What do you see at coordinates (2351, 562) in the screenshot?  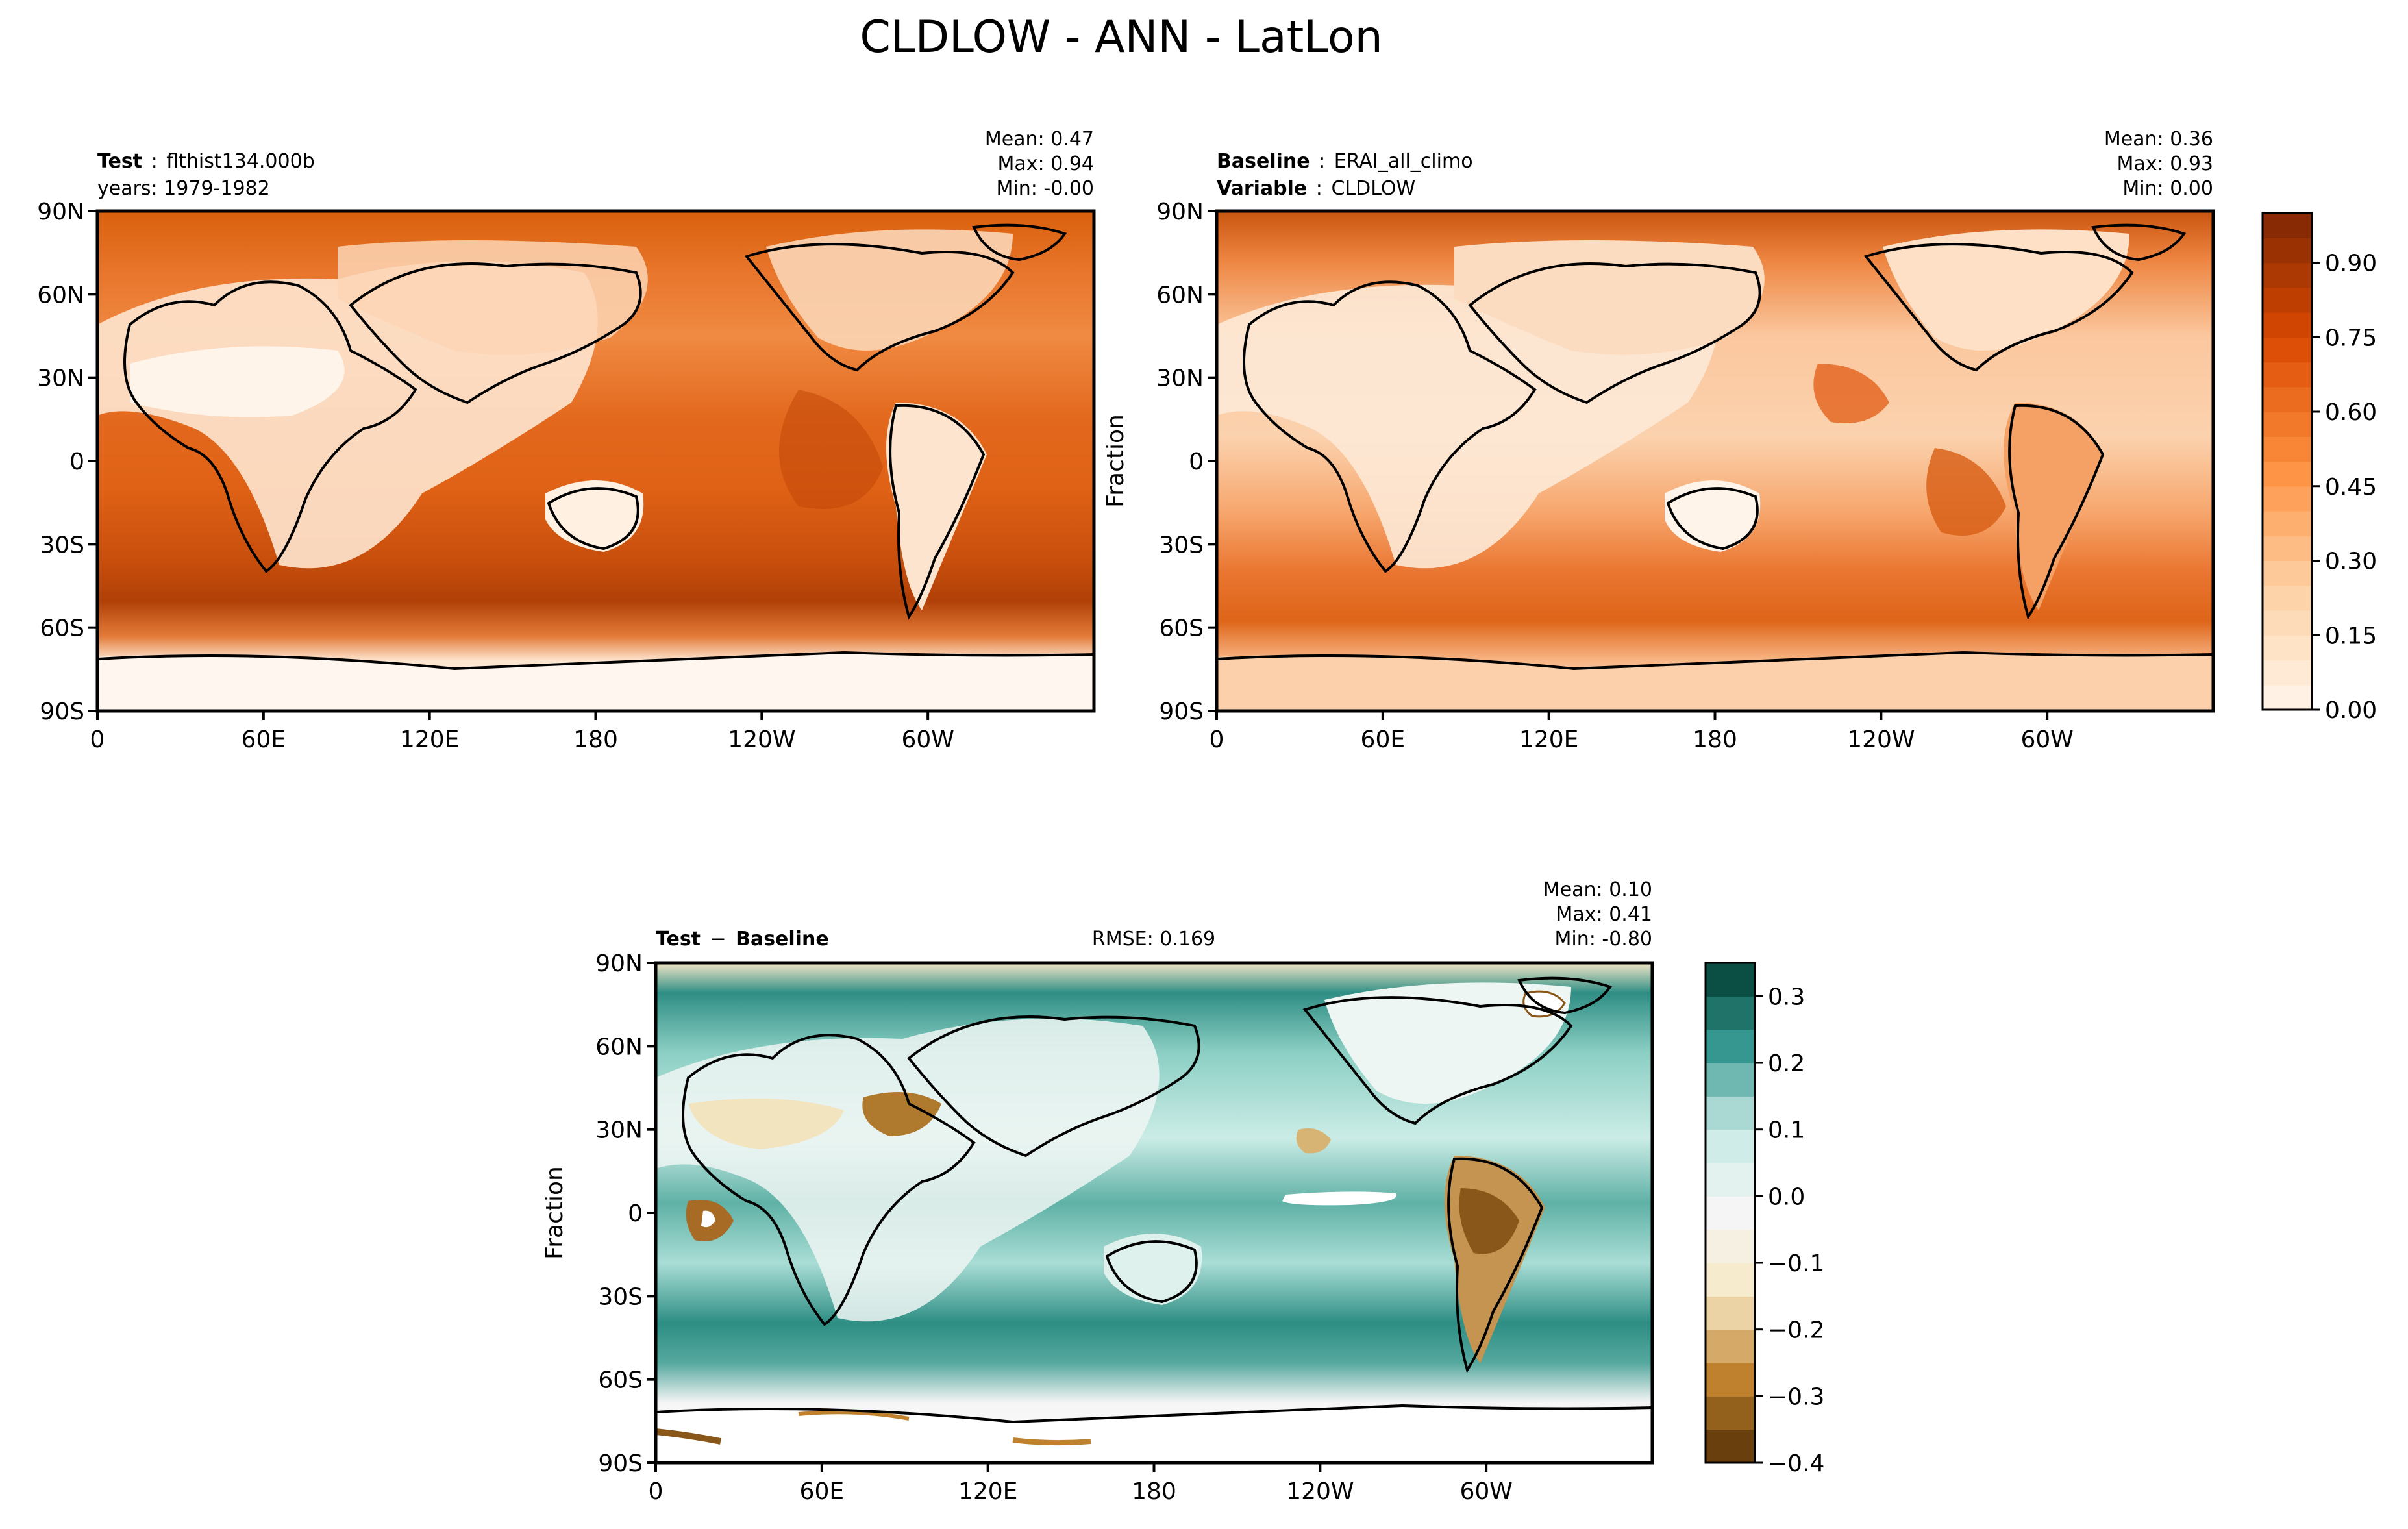 I see `colorbar-tick-label: 0.30` at bounding box center [2351, 562].